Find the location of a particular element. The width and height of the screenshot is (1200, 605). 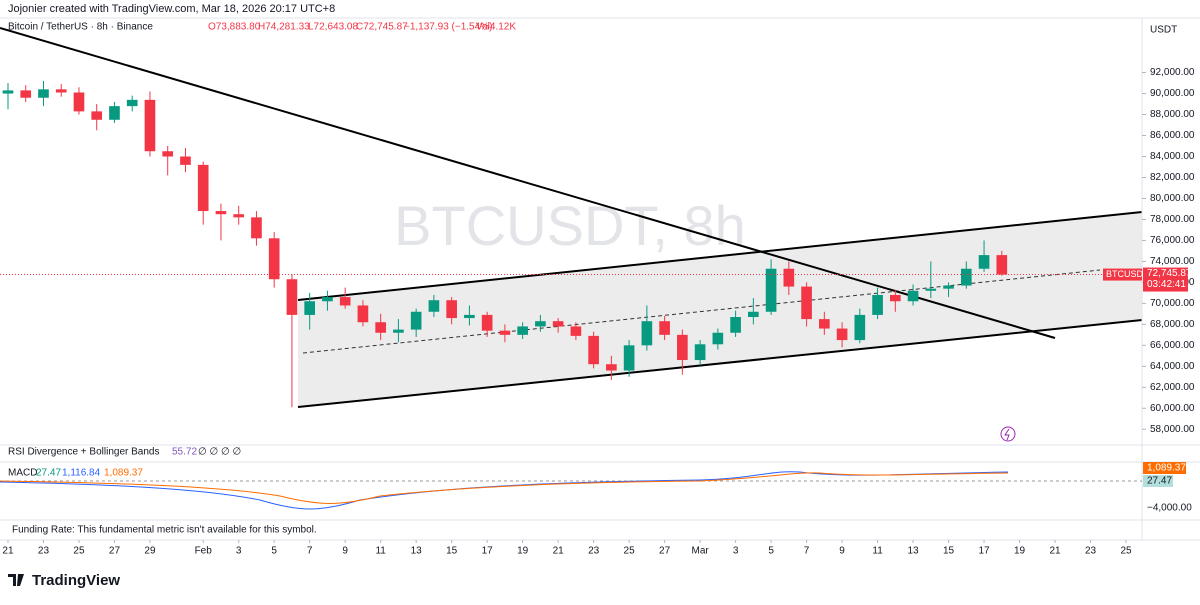

symbol: Bitcoin / TetherUS · 8h · Binance is located at coordinates (80, 27).